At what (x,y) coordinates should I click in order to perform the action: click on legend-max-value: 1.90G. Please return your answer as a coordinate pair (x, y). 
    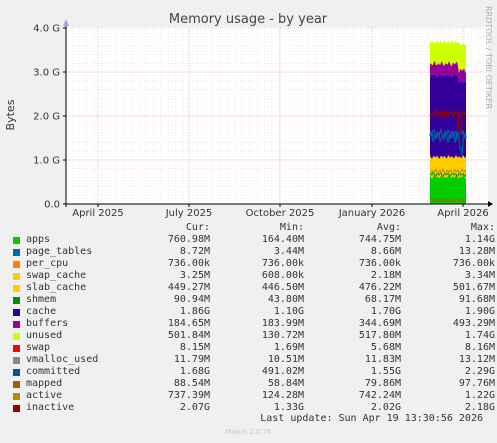
    Looking at the image, I should click on (479, 311).